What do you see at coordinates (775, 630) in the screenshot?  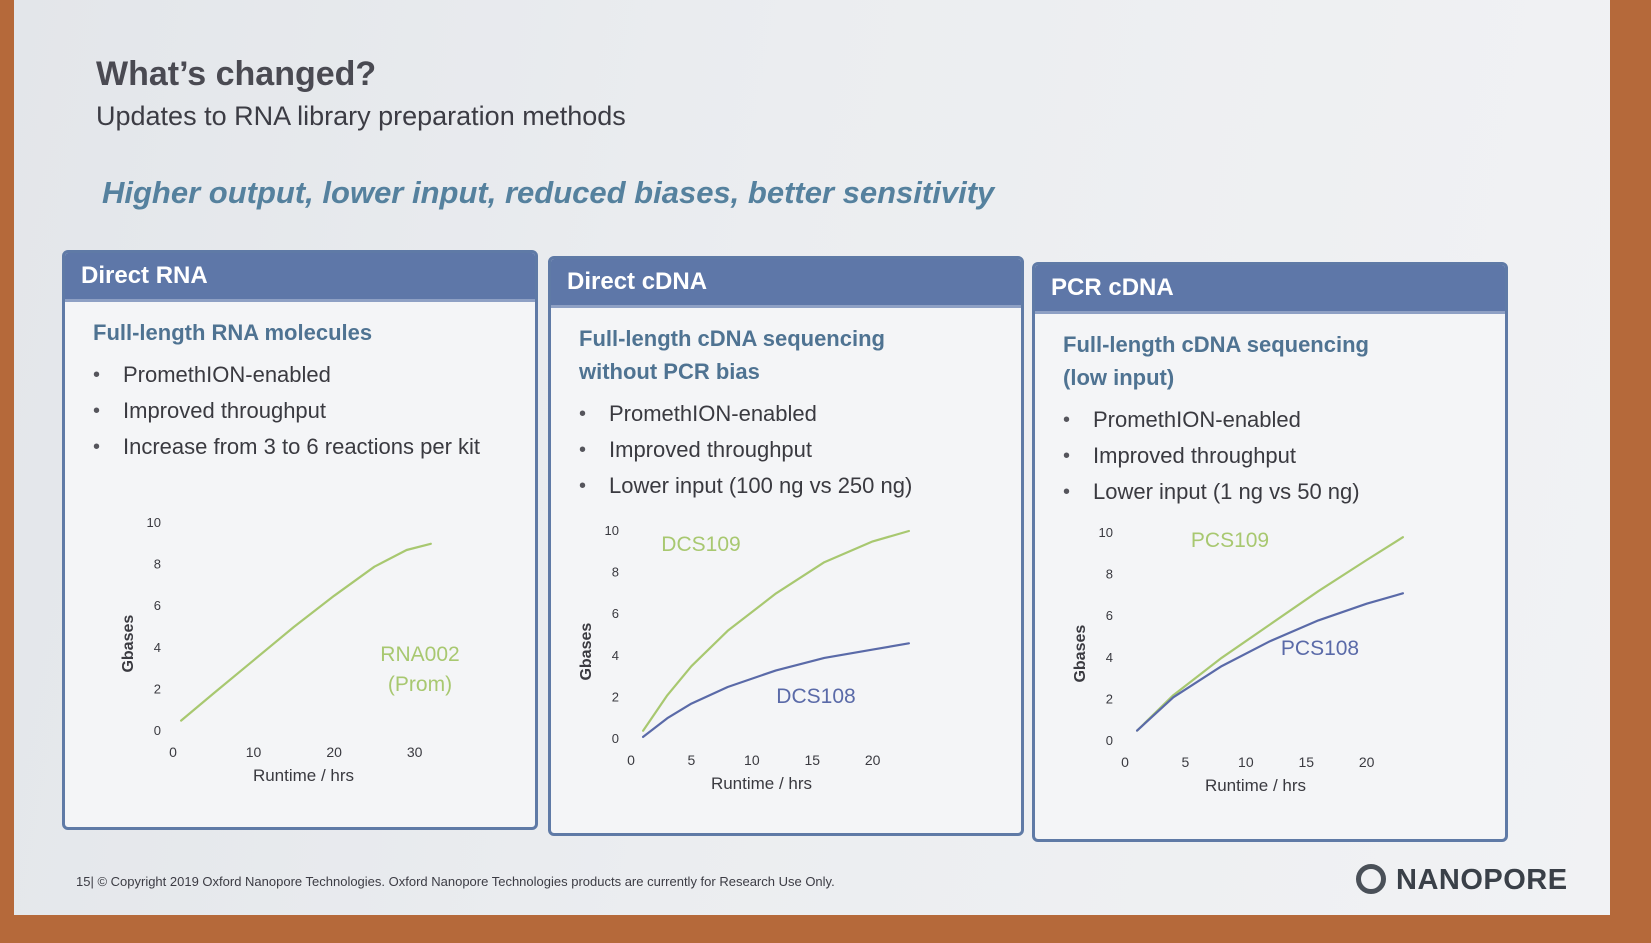 I see `series-line-dcs109` at bounding box center [775, 630].